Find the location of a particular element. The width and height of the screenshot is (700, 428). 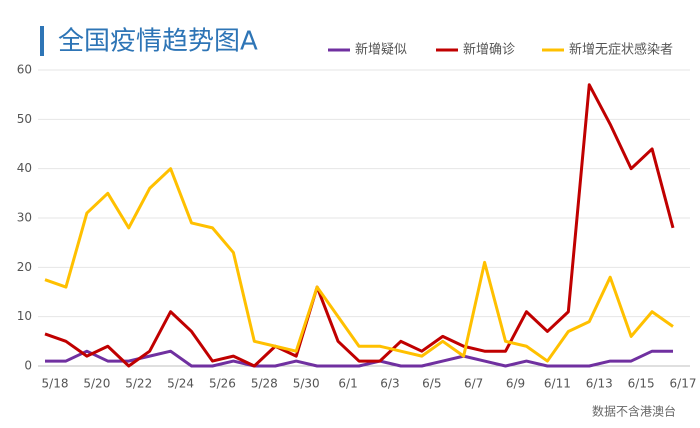

chart-title: 全国疫情趋势图A is located at coordinates (158, 42).